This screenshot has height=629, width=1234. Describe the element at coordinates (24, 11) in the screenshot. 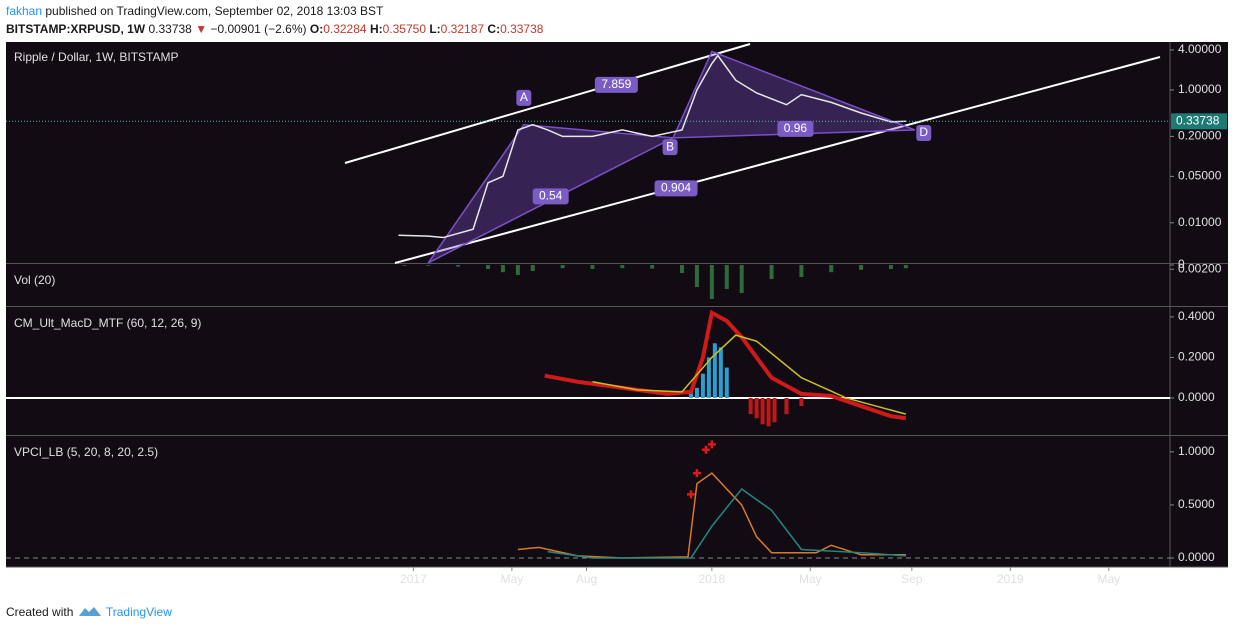

I see `author: fakhan` at that location.